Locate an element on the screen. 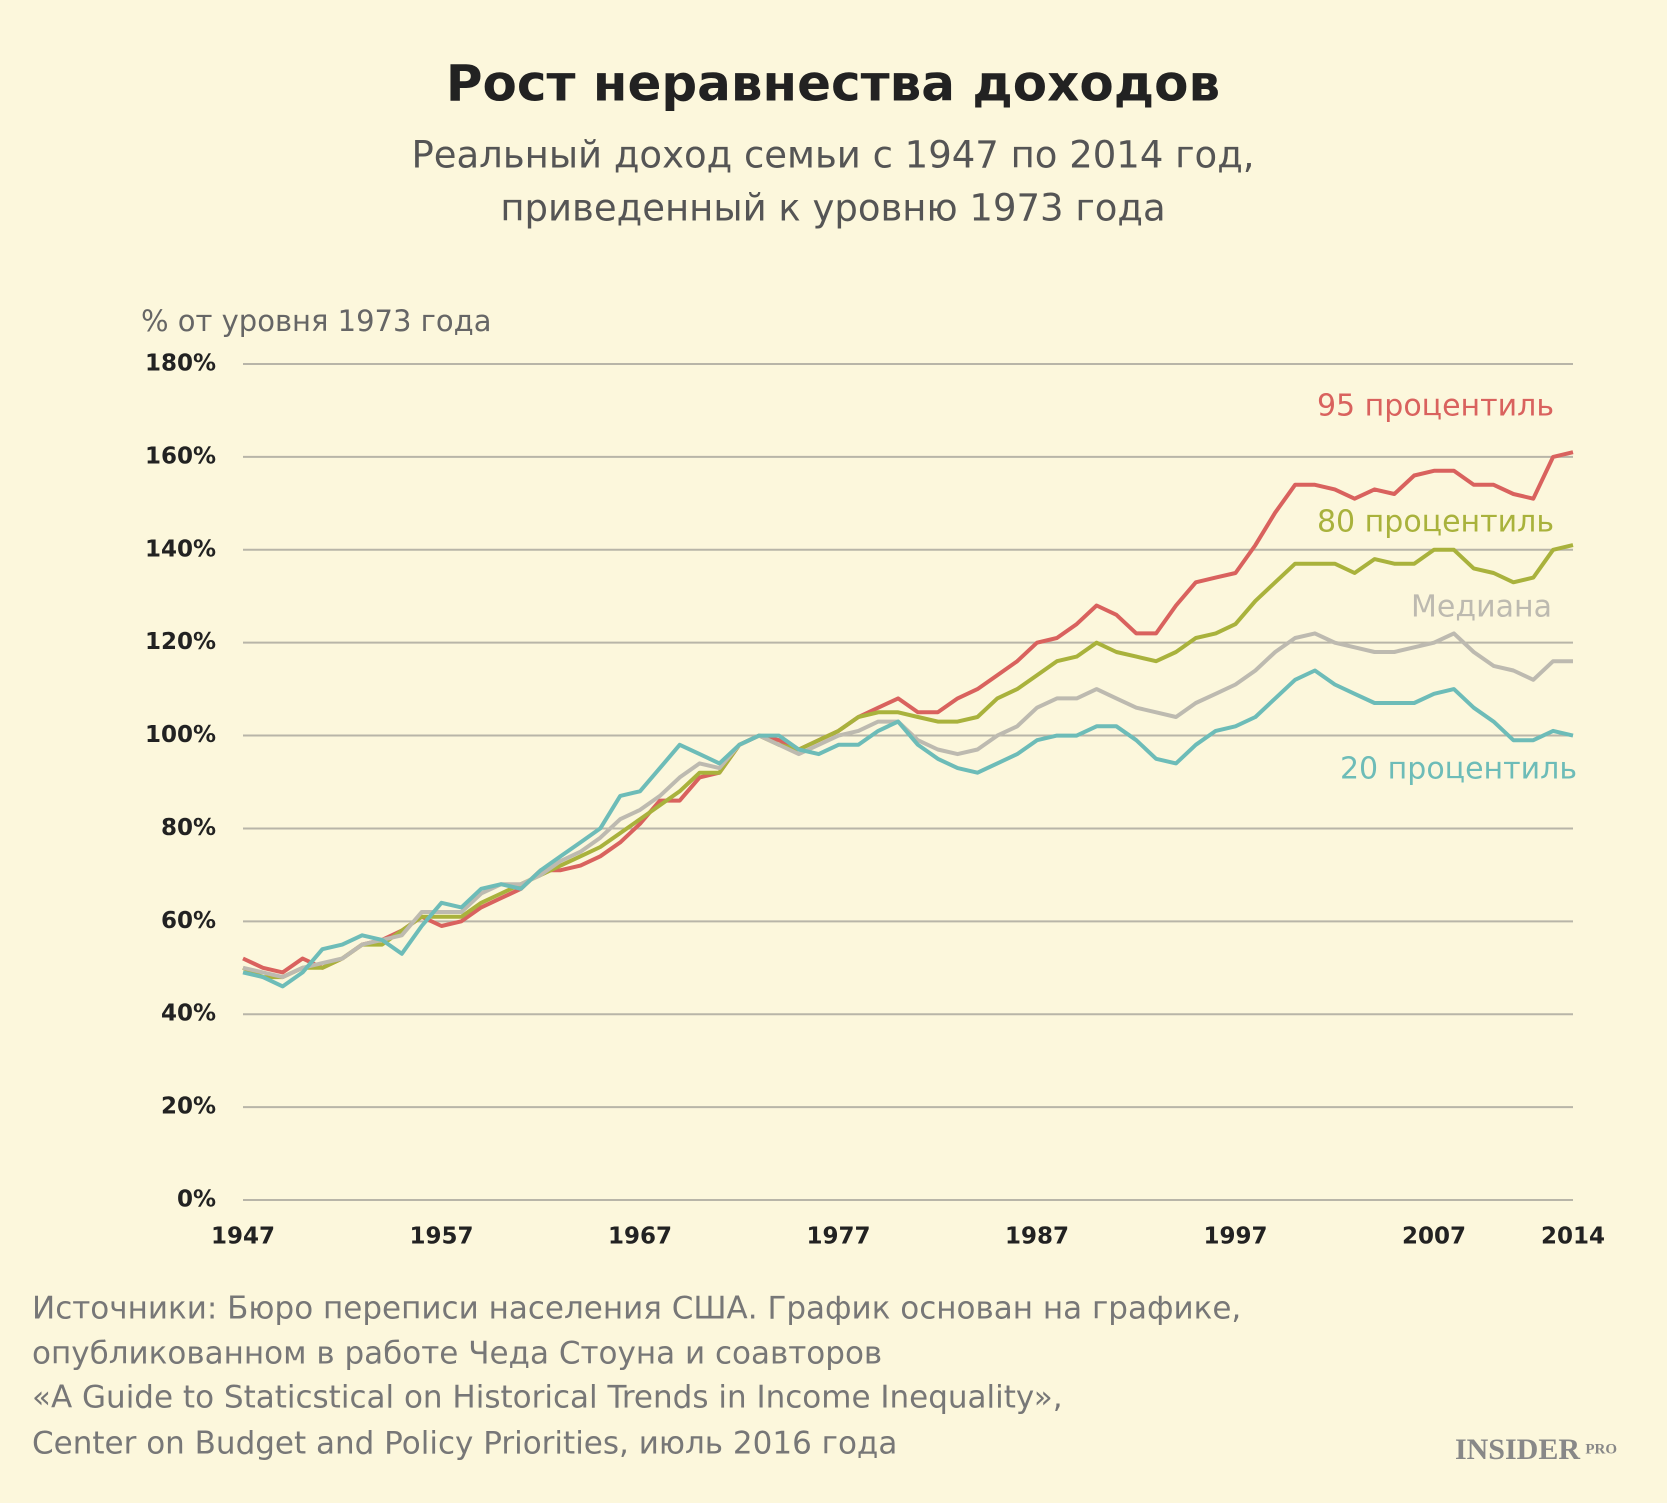 This screenshot has width=1667, height=1503. series-label: 80 процентиль is located at coordinates (1435, 522).